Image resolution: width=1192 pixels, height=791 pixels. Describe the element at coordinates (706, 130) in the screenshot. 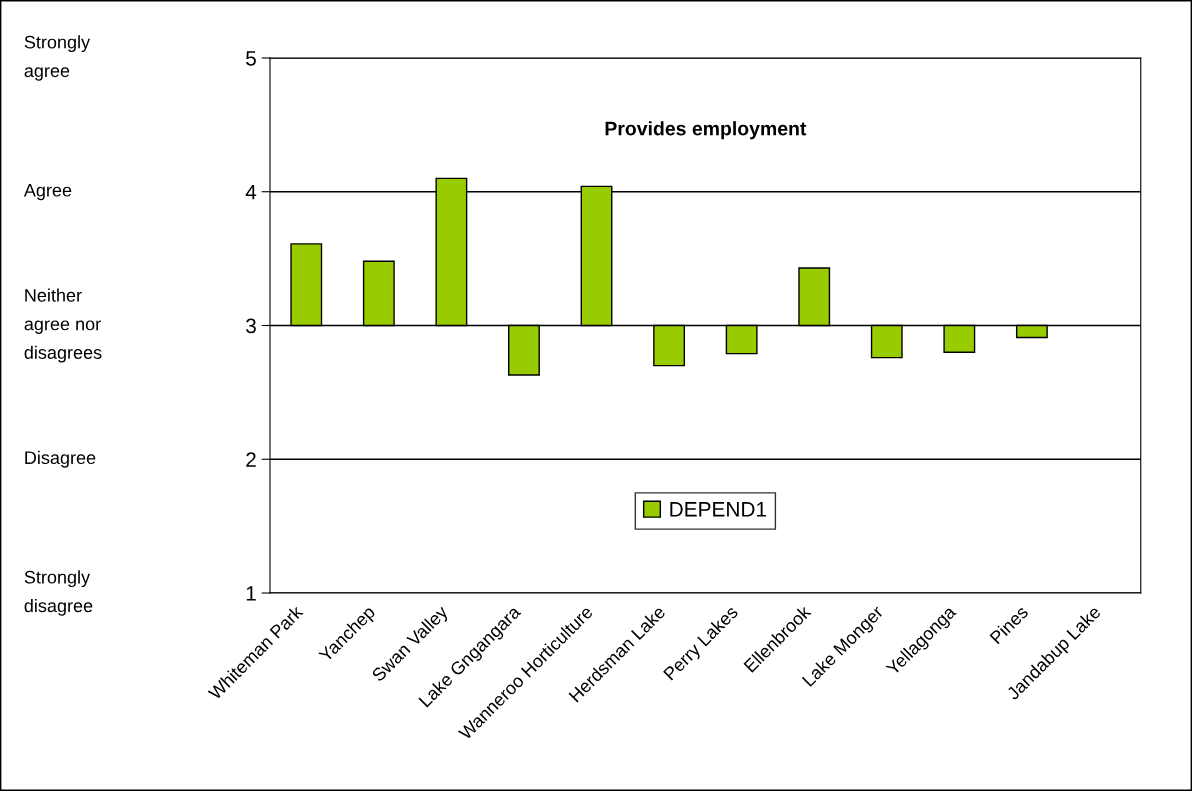

I see `text: Provides employment` at that location.